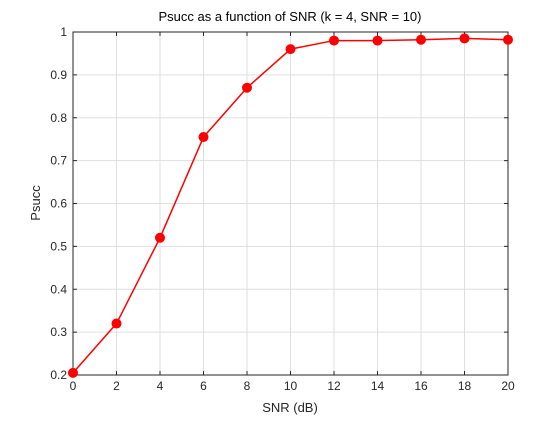  I want to click on x-tick-label: 6, so click(203, 386).